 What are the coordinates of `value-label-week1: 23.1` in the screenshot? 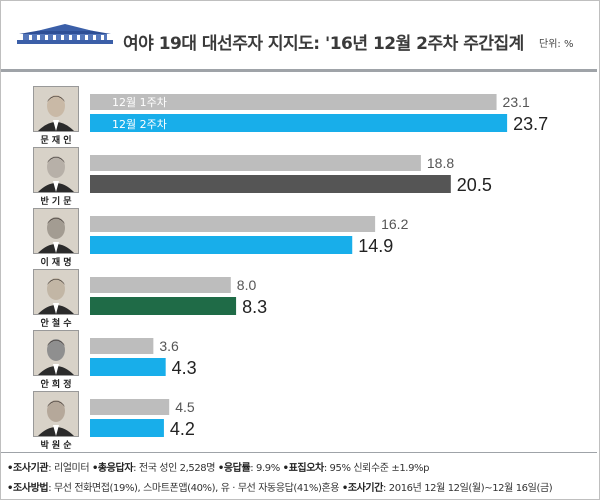 It's located at (516, 102).